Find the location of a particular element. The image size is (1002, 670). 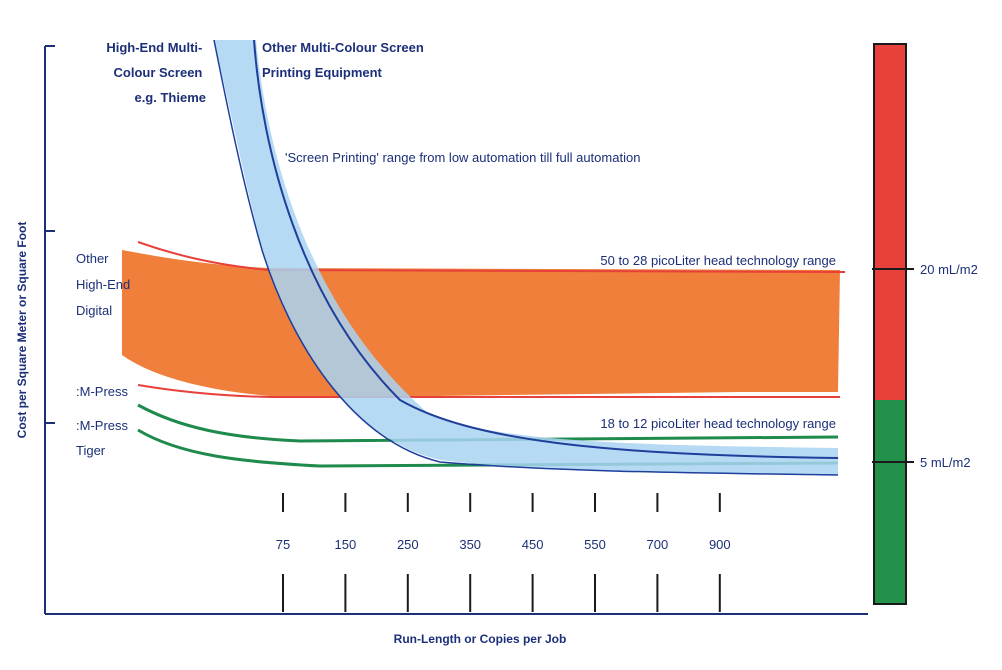

annotation-50-28: 50 to 28 picoLiter head technology range is located at coordinates (718, 260).